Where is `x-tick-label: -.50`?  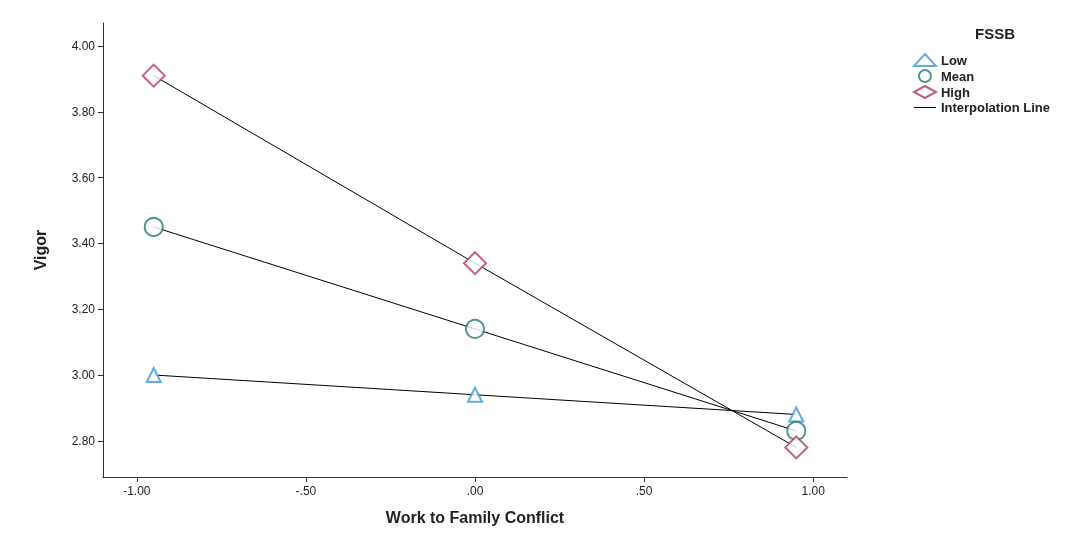 x-tick-label: -.50 is located at coordinates (306, 491).